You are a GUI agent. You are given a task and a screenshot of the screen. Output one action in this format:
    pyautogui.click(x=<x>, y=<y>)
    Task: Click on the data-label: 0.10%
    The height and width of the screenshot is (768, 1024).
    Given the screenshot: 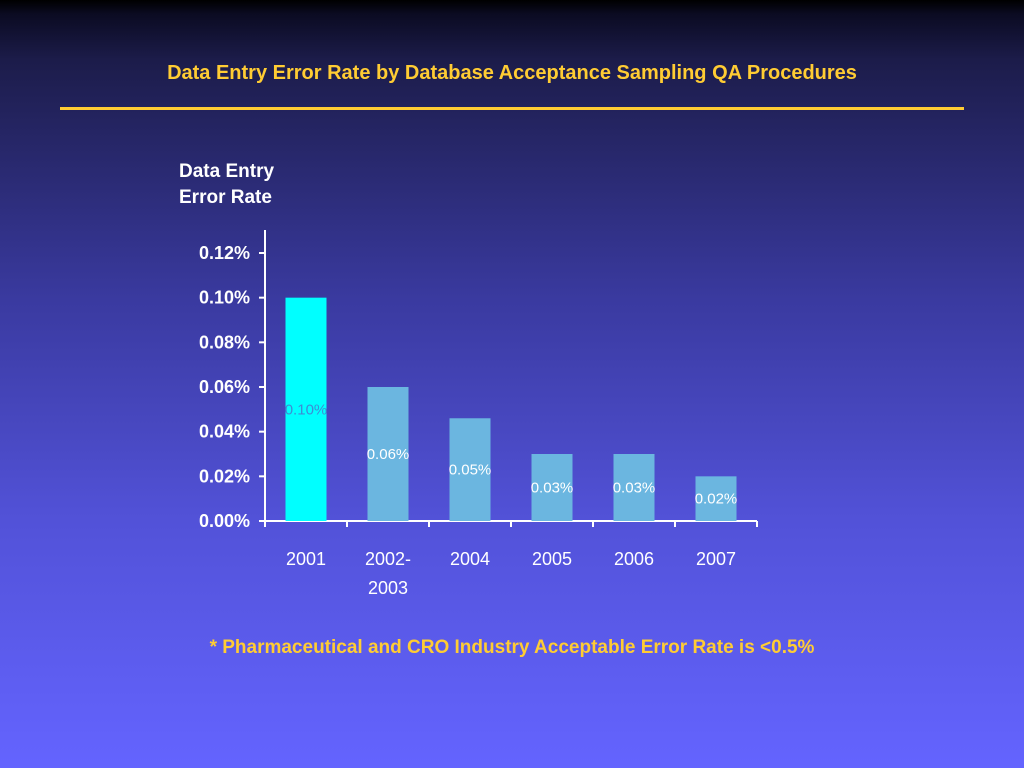 What is the action you would take?
    pyautogui.click(x=306, y=409)
    